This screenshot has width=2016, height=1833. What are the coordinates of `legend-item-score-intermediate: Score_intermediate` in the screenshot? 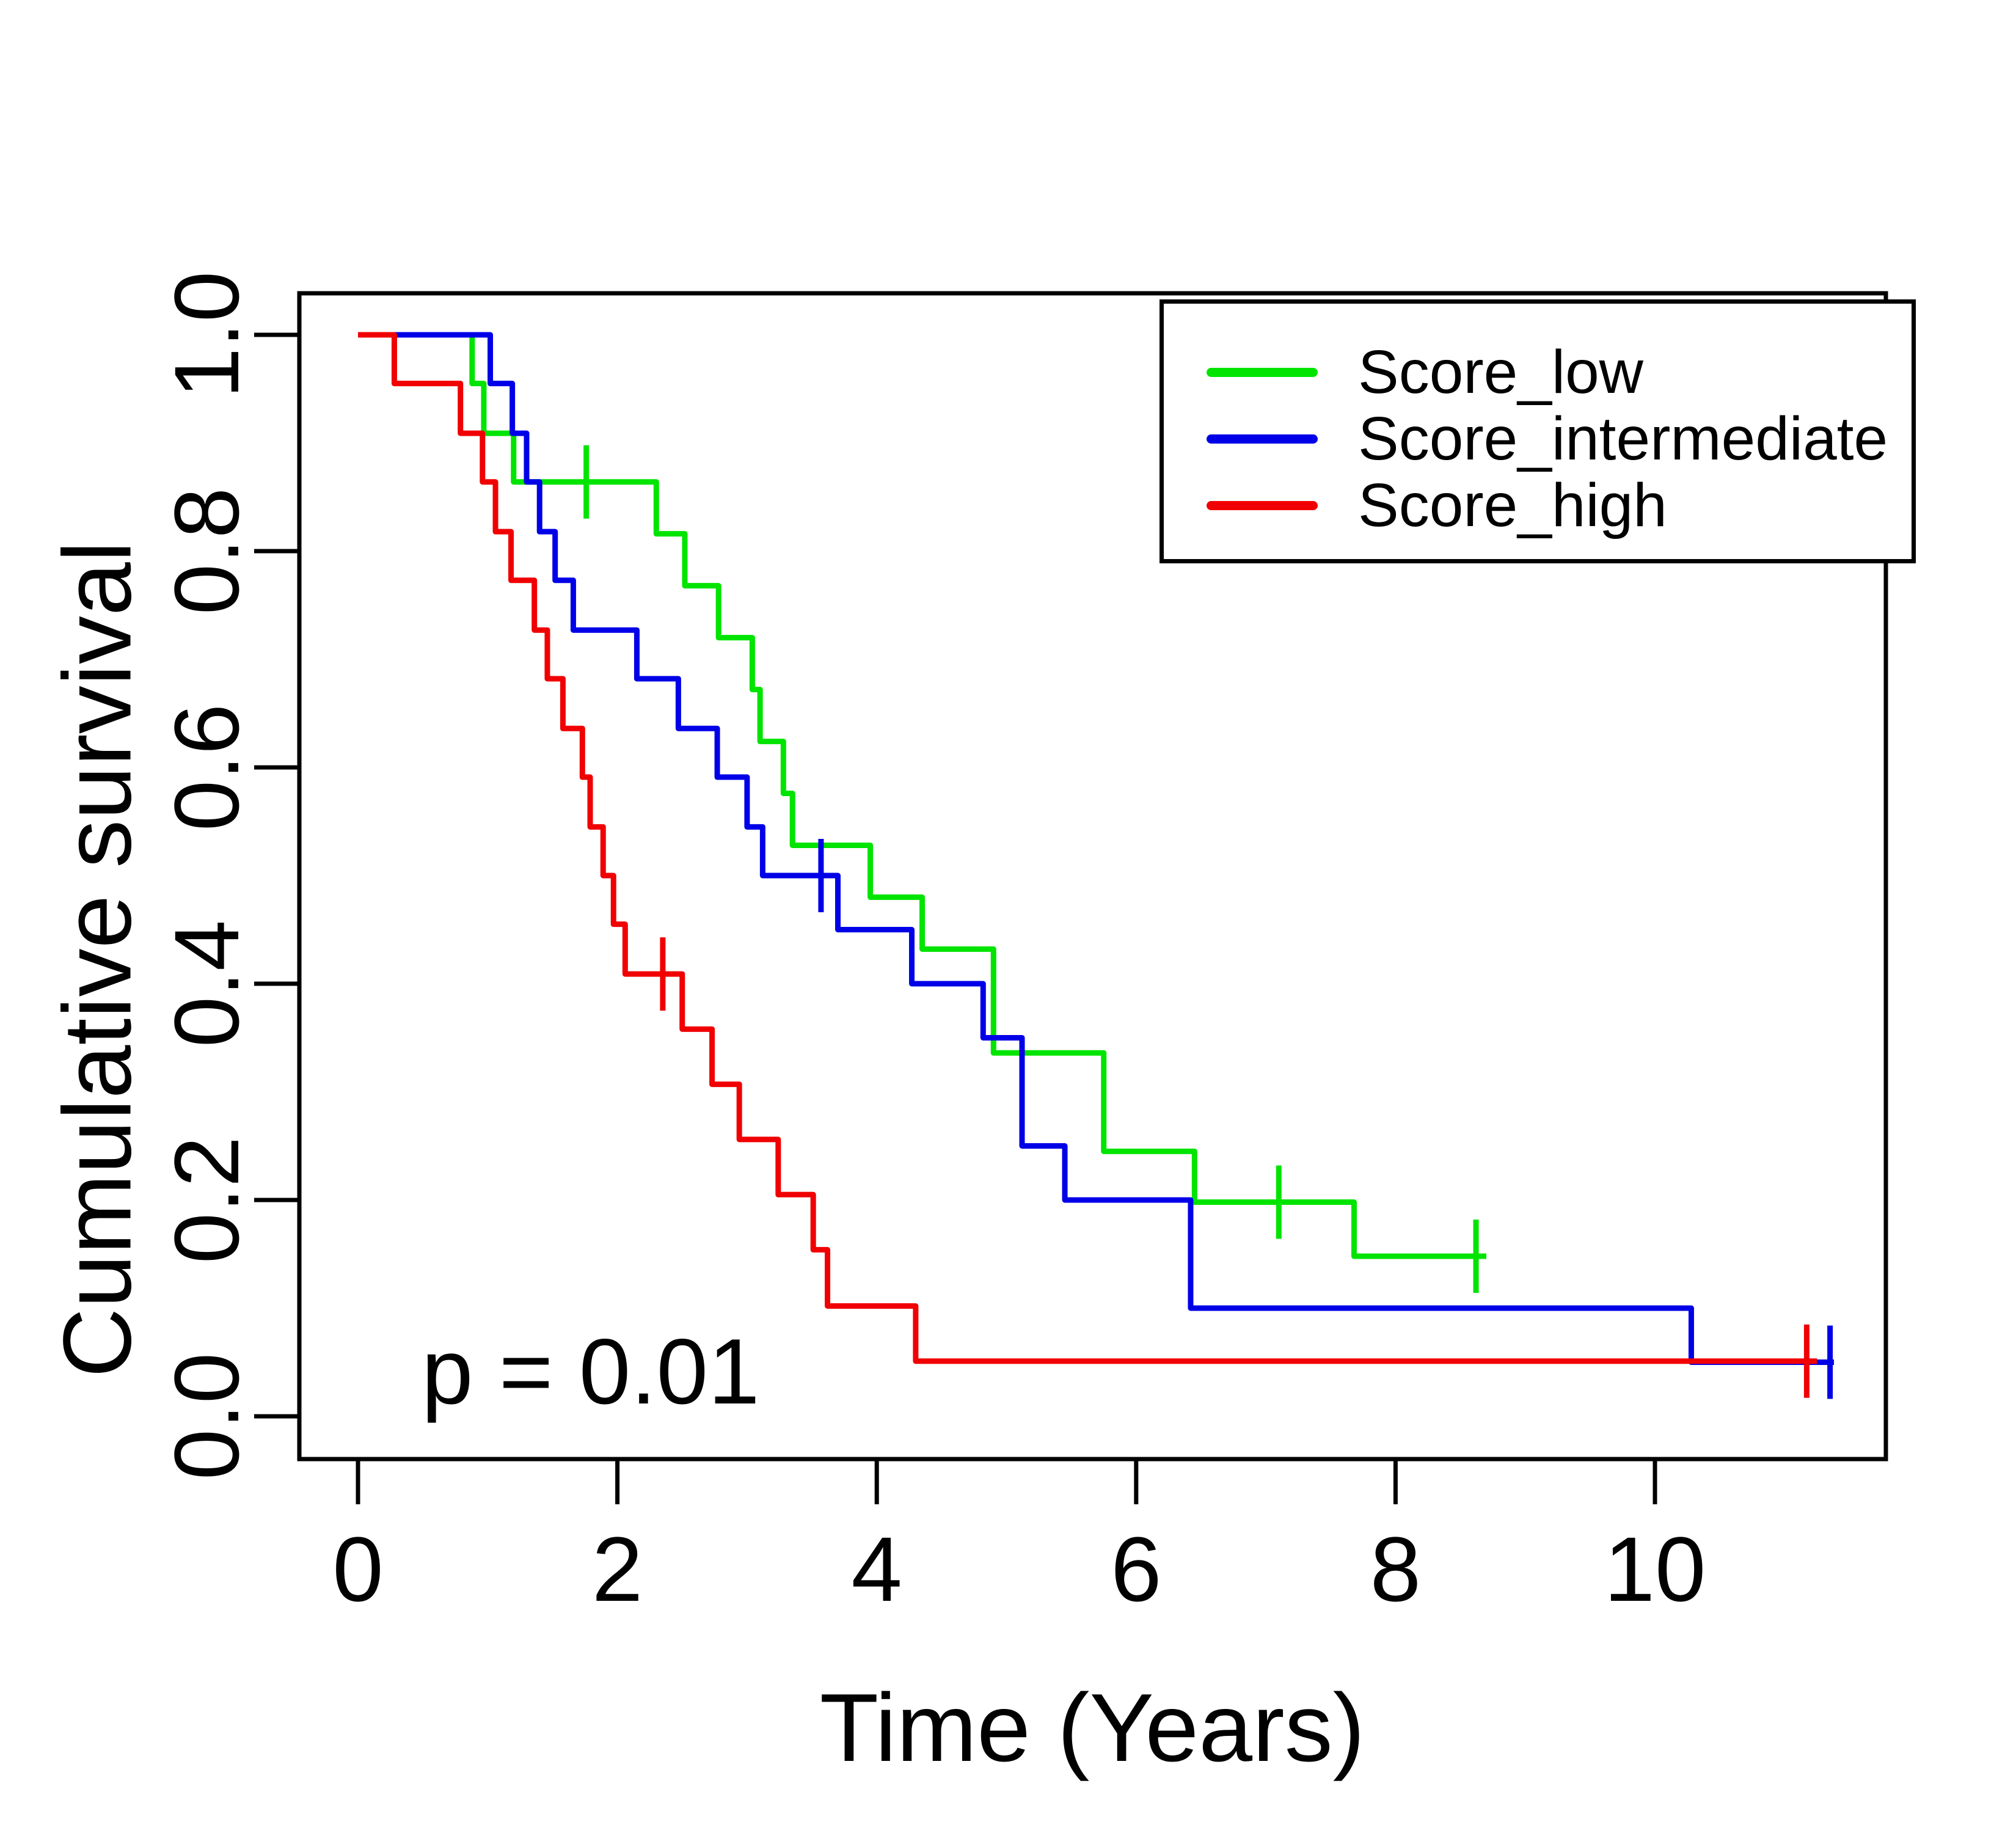 It's located at (1538, 438).